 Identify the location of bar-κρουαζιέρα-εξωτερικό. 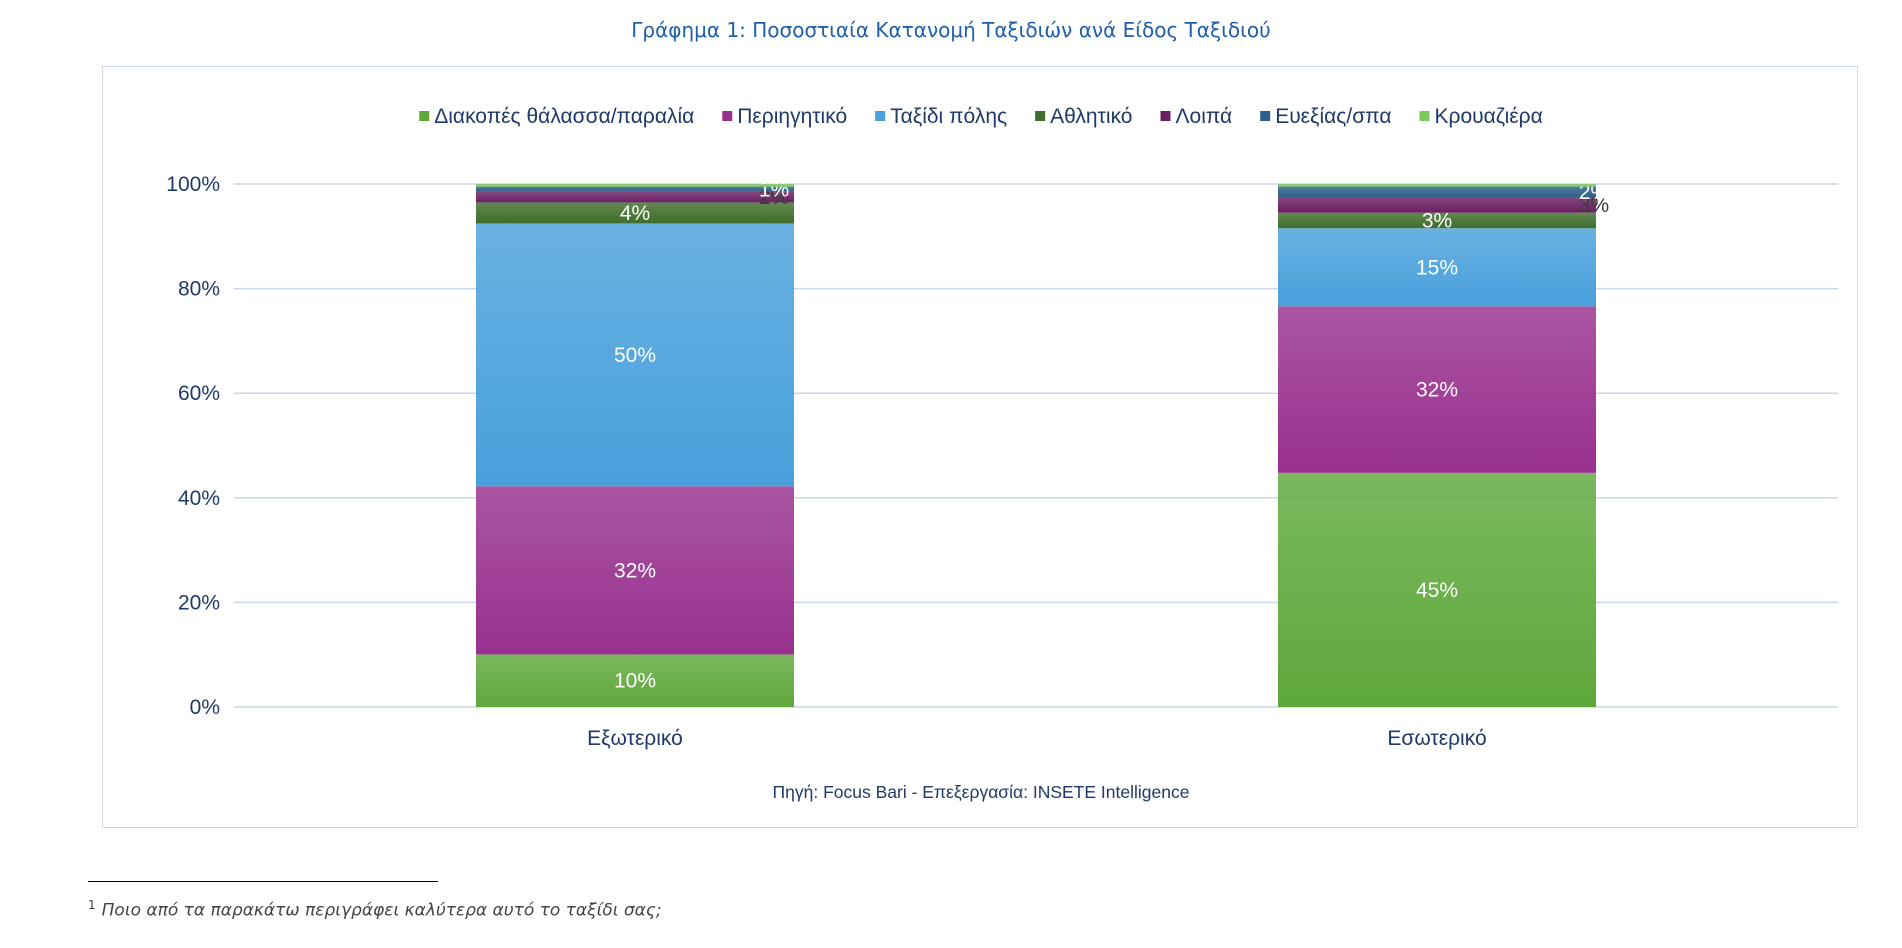
(635, 185).